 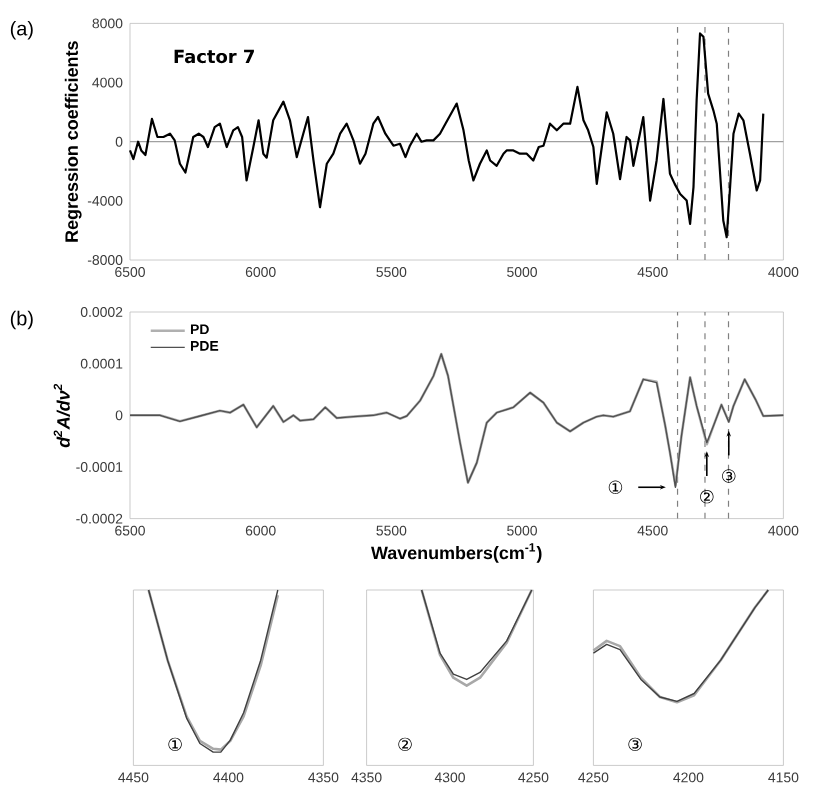 What do you see at coordinates (61, 415) in the screenshot?
I see `y-axis-title: d$^{2}$A/dν$^{2}$` at bounding box center [61, 415].